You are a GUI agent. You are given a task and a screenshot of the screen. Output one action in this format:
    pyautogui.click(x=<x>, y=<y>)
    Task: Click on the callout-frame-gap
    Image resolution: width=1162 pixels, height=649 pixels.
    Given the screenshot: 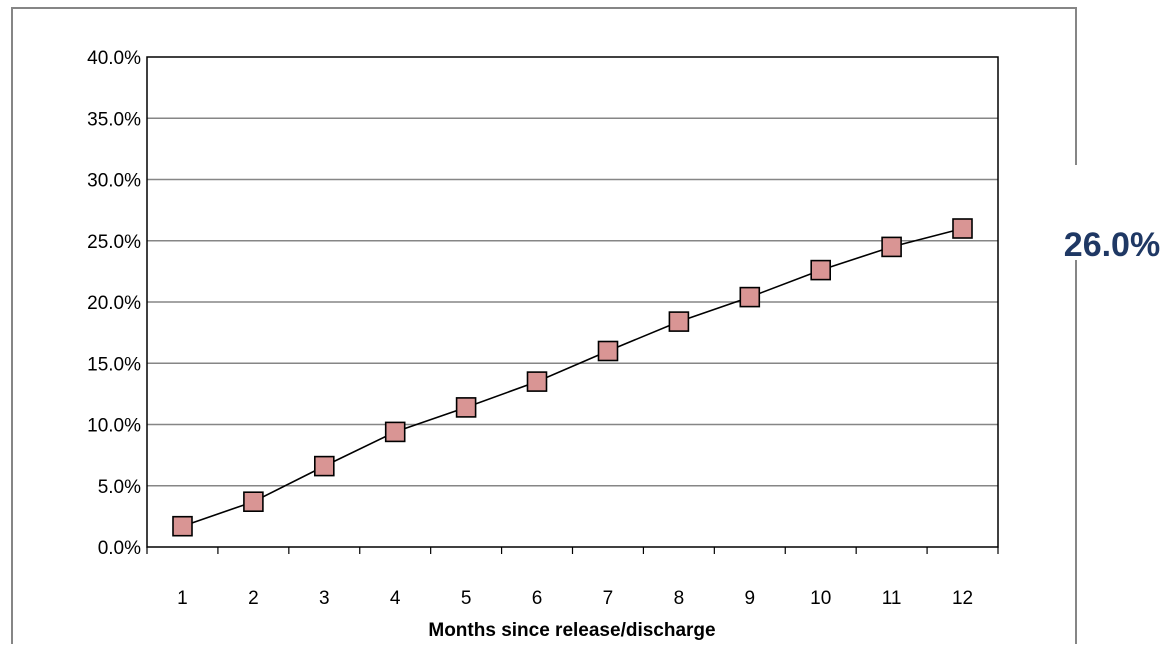 What is the action you would take?
    pyautogui.click(x=1076, y=212)
    